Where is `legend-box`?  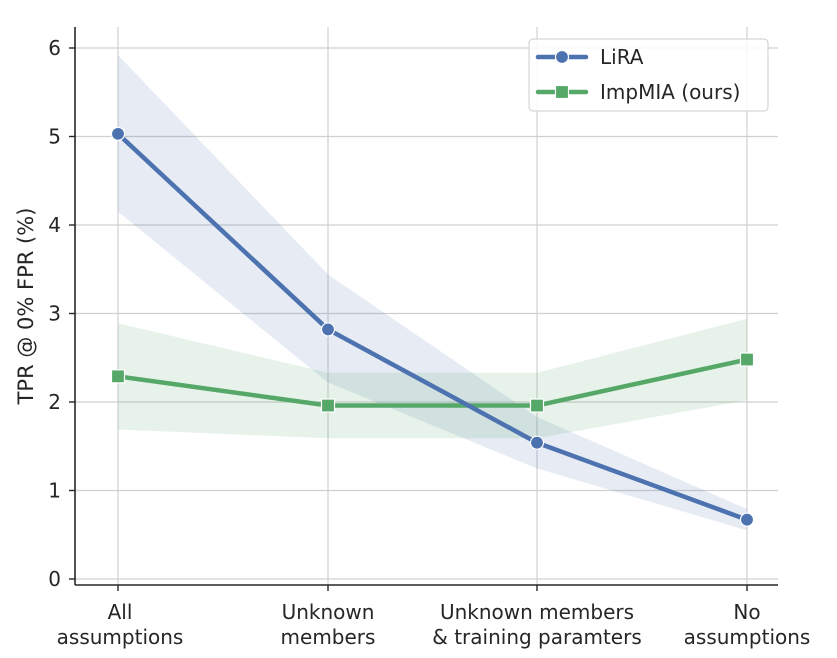
legend-box is located at coordinates (648, 75).